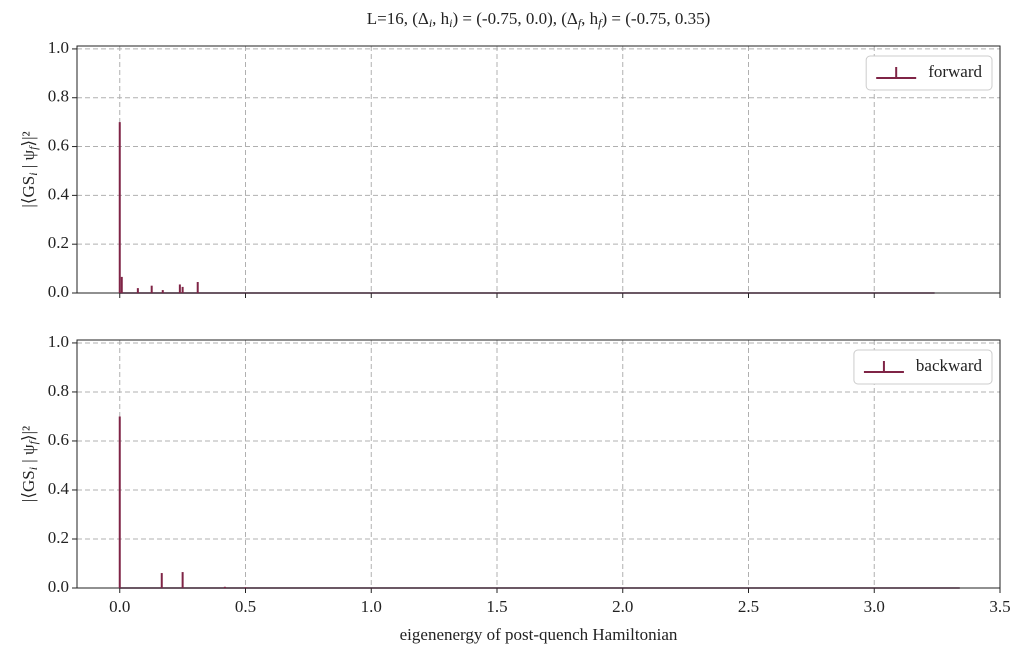  Describe the element at coordinates (999, 606) in the screenshot. I see `x-tick-label: 3.5` at that location.